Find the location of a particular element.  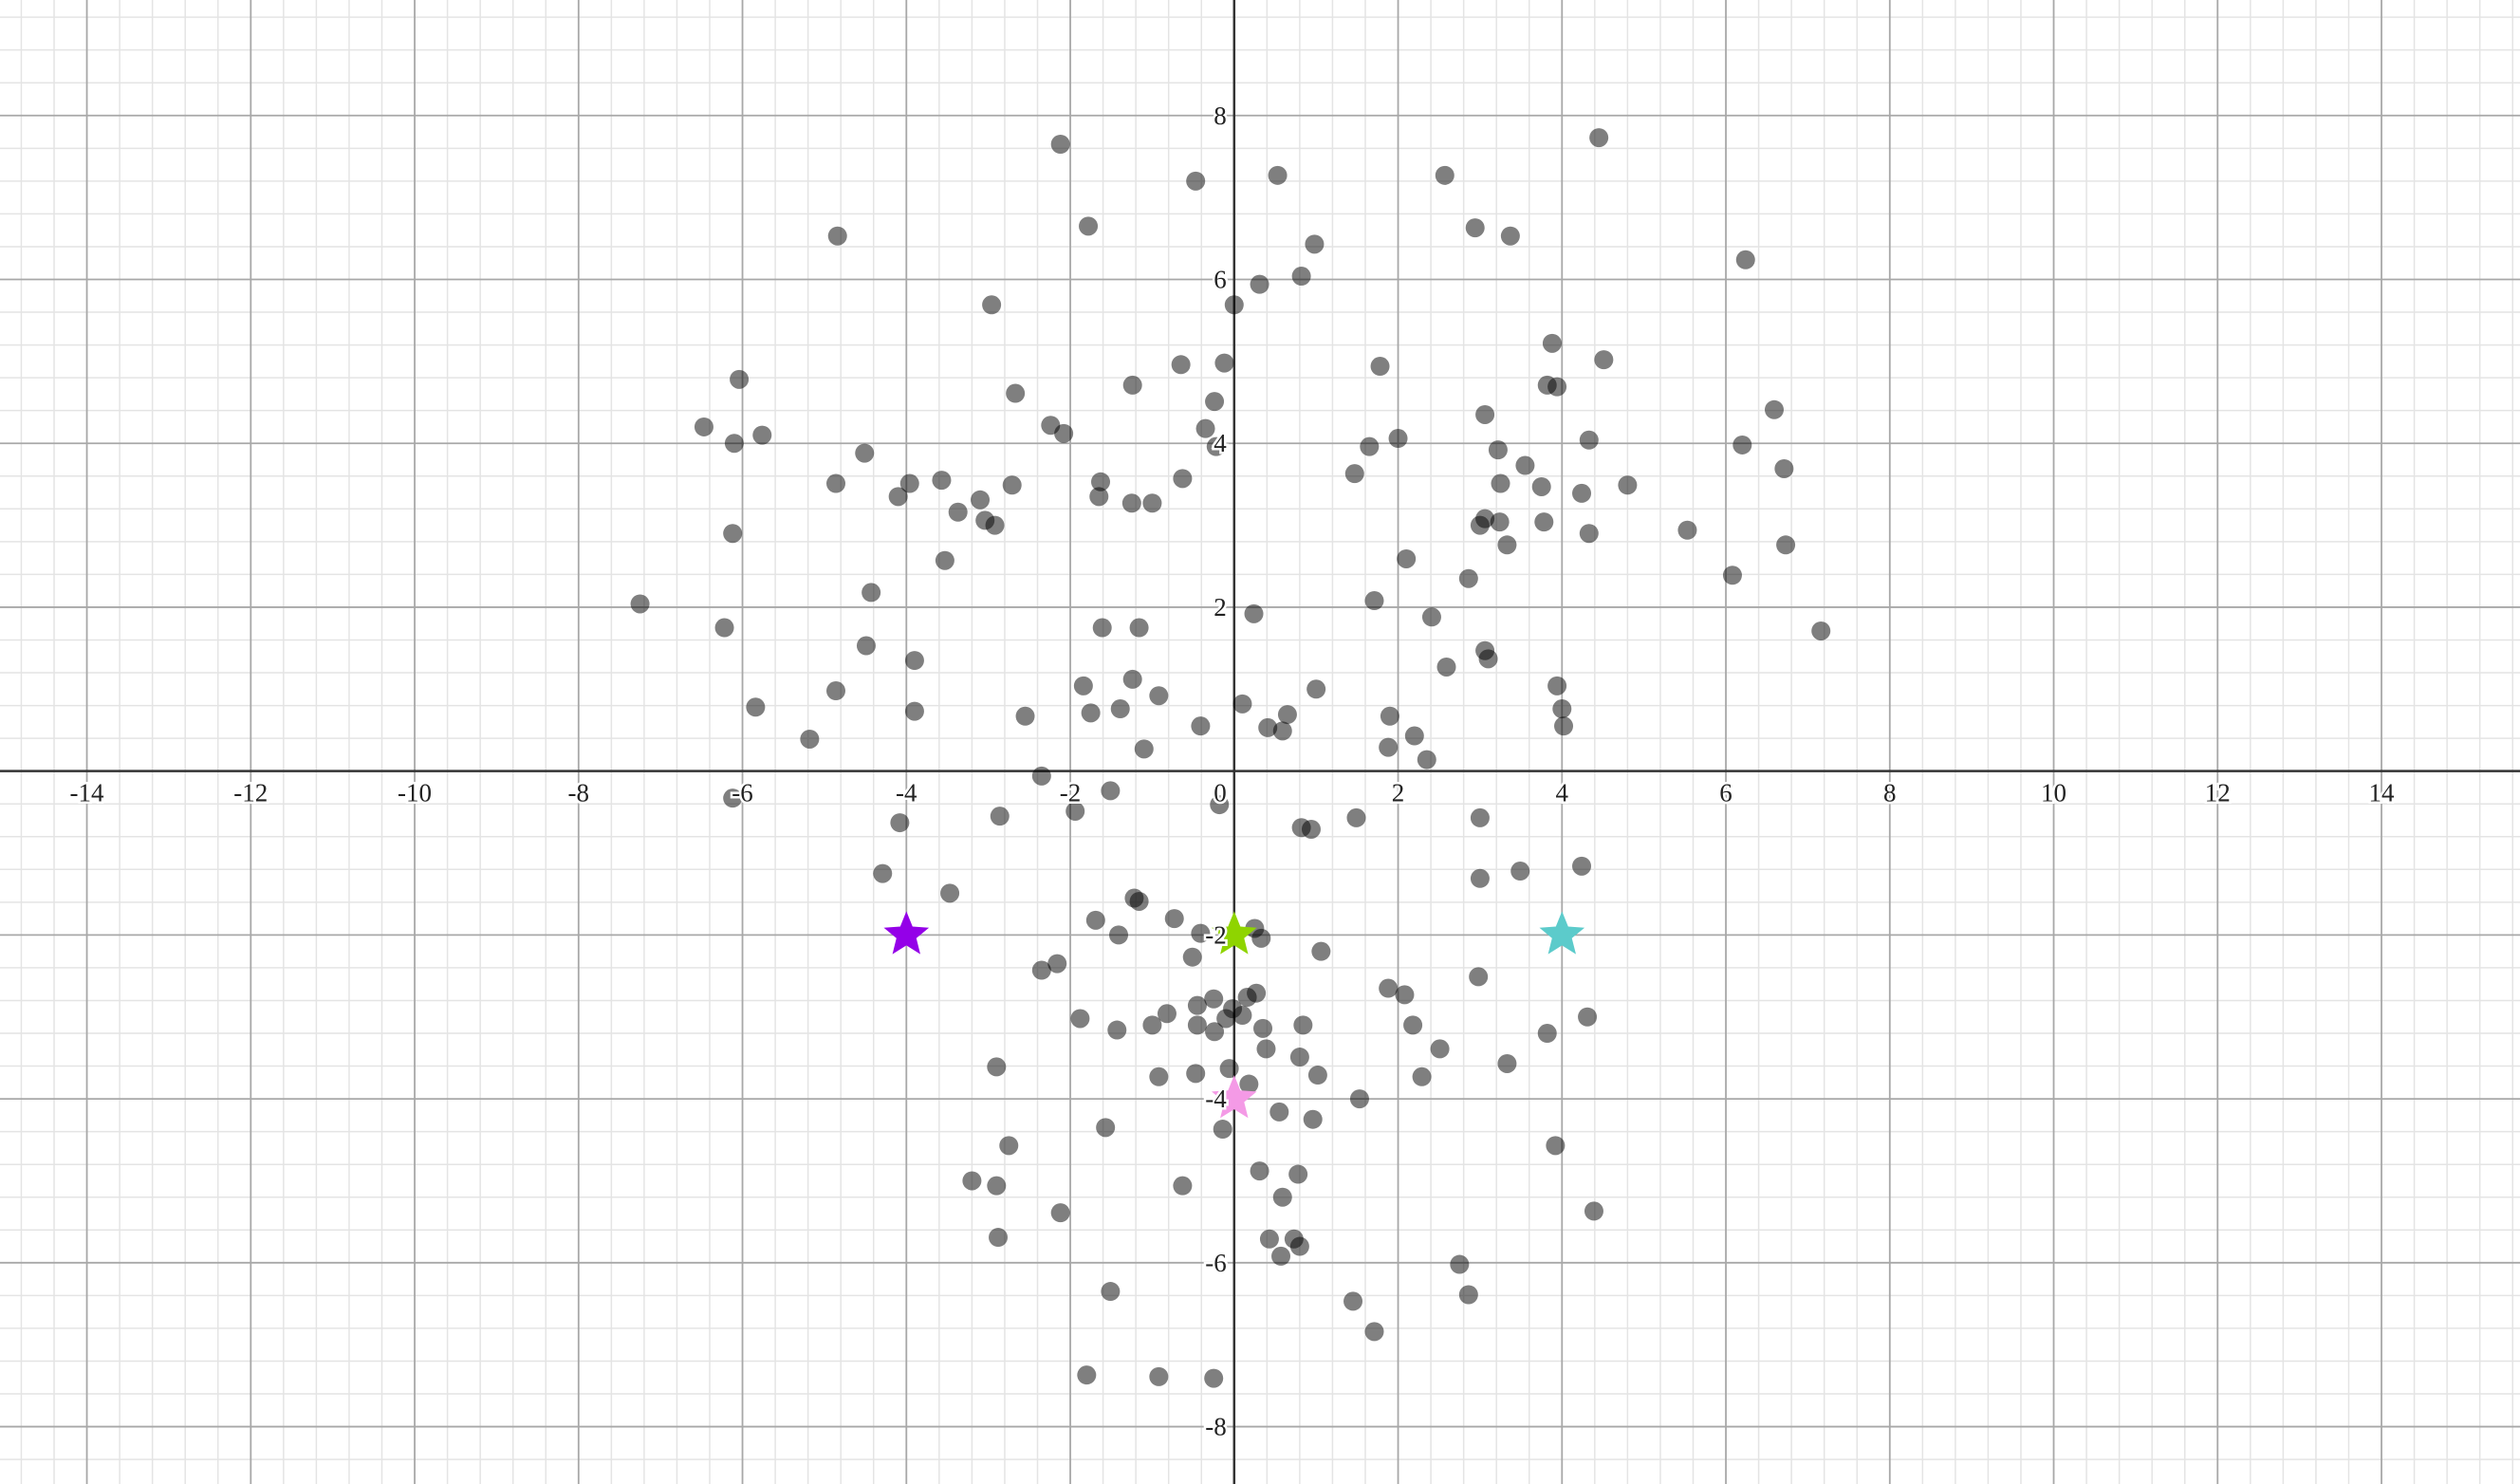

y-tick-label: -2 is located at coordinates (1216, 934).